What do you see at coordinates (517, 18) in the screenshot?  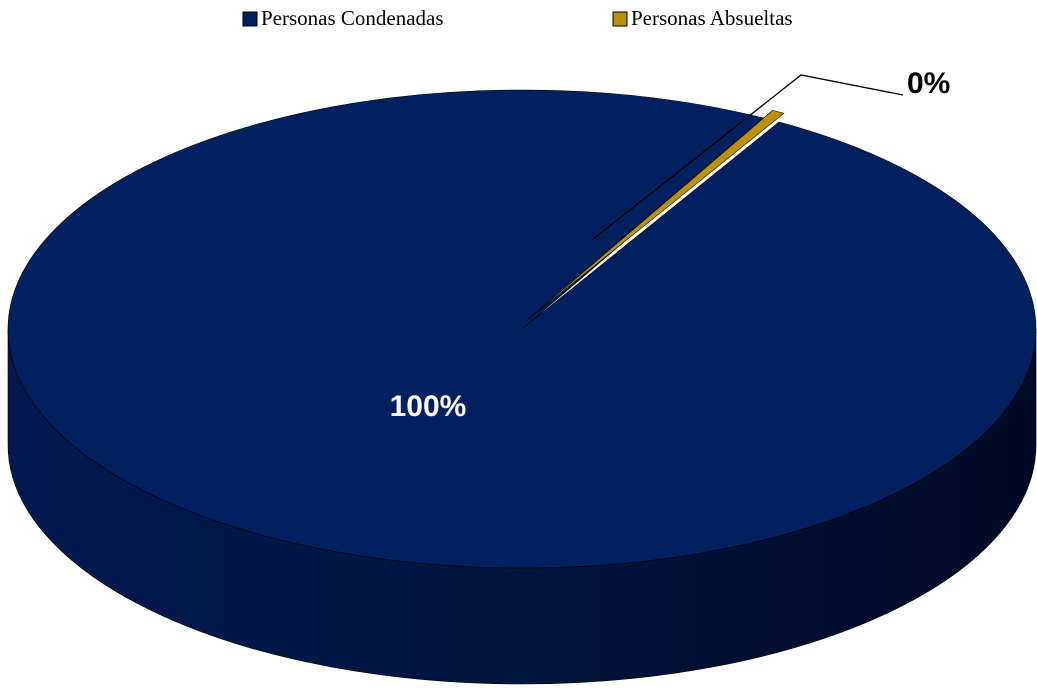 I see `legend: Personas Condenadas Personas Absueltas` at bounding box center [517, 18].